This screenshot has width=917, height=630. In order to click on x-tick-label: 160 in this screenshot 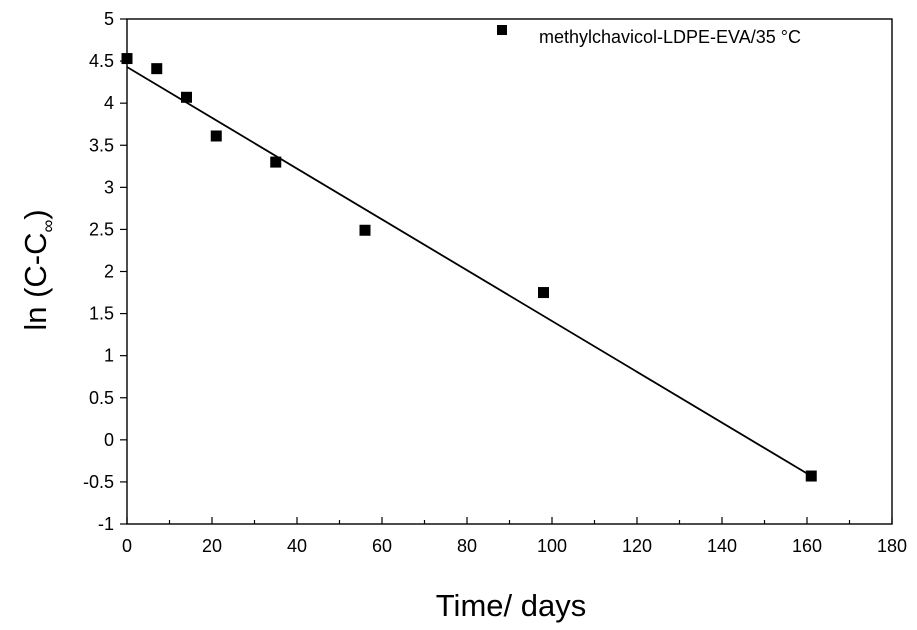, I will do `click(807, 546)`.